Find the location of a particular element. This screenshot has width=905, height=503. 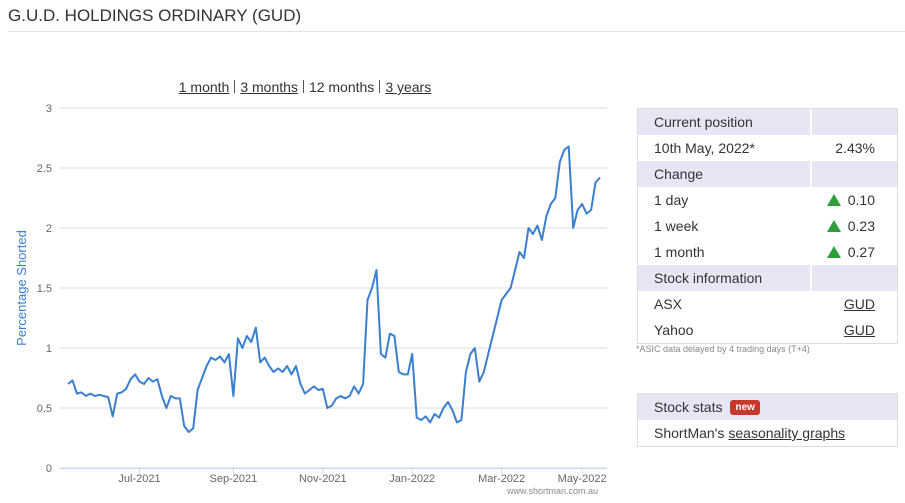

row-value: 0.23 is located at coordinates (861, 226).